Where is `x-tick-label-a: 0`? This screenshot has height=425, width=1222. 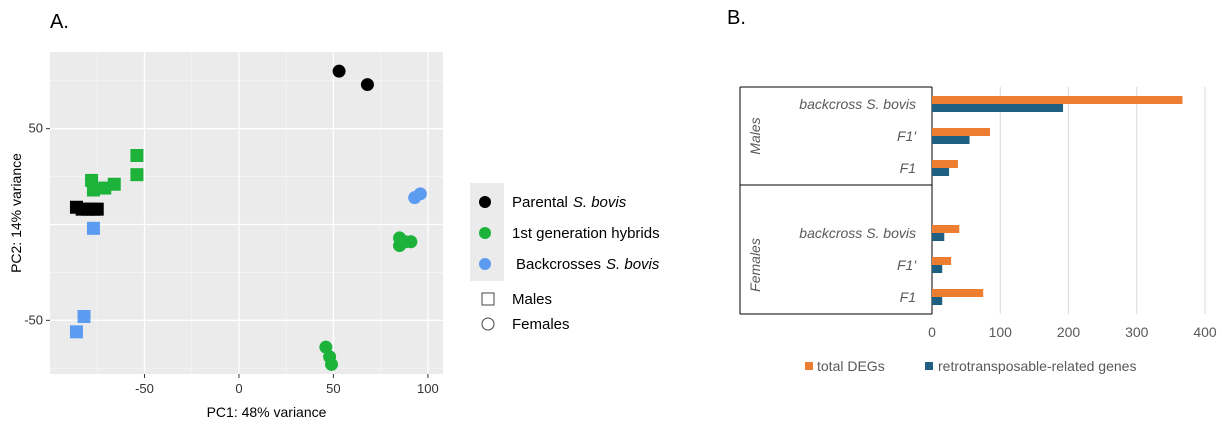 x-tick-label-a: 0 is located at coordinates (238, 388).